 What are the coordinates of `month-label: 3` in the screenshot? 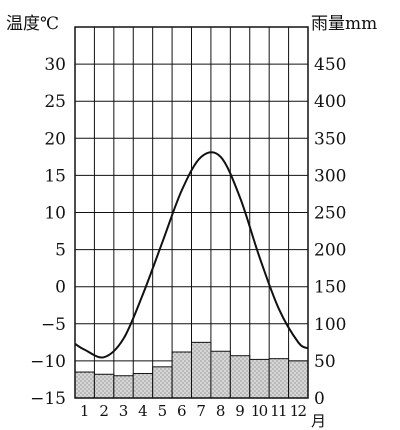 It's located at (124, 411).